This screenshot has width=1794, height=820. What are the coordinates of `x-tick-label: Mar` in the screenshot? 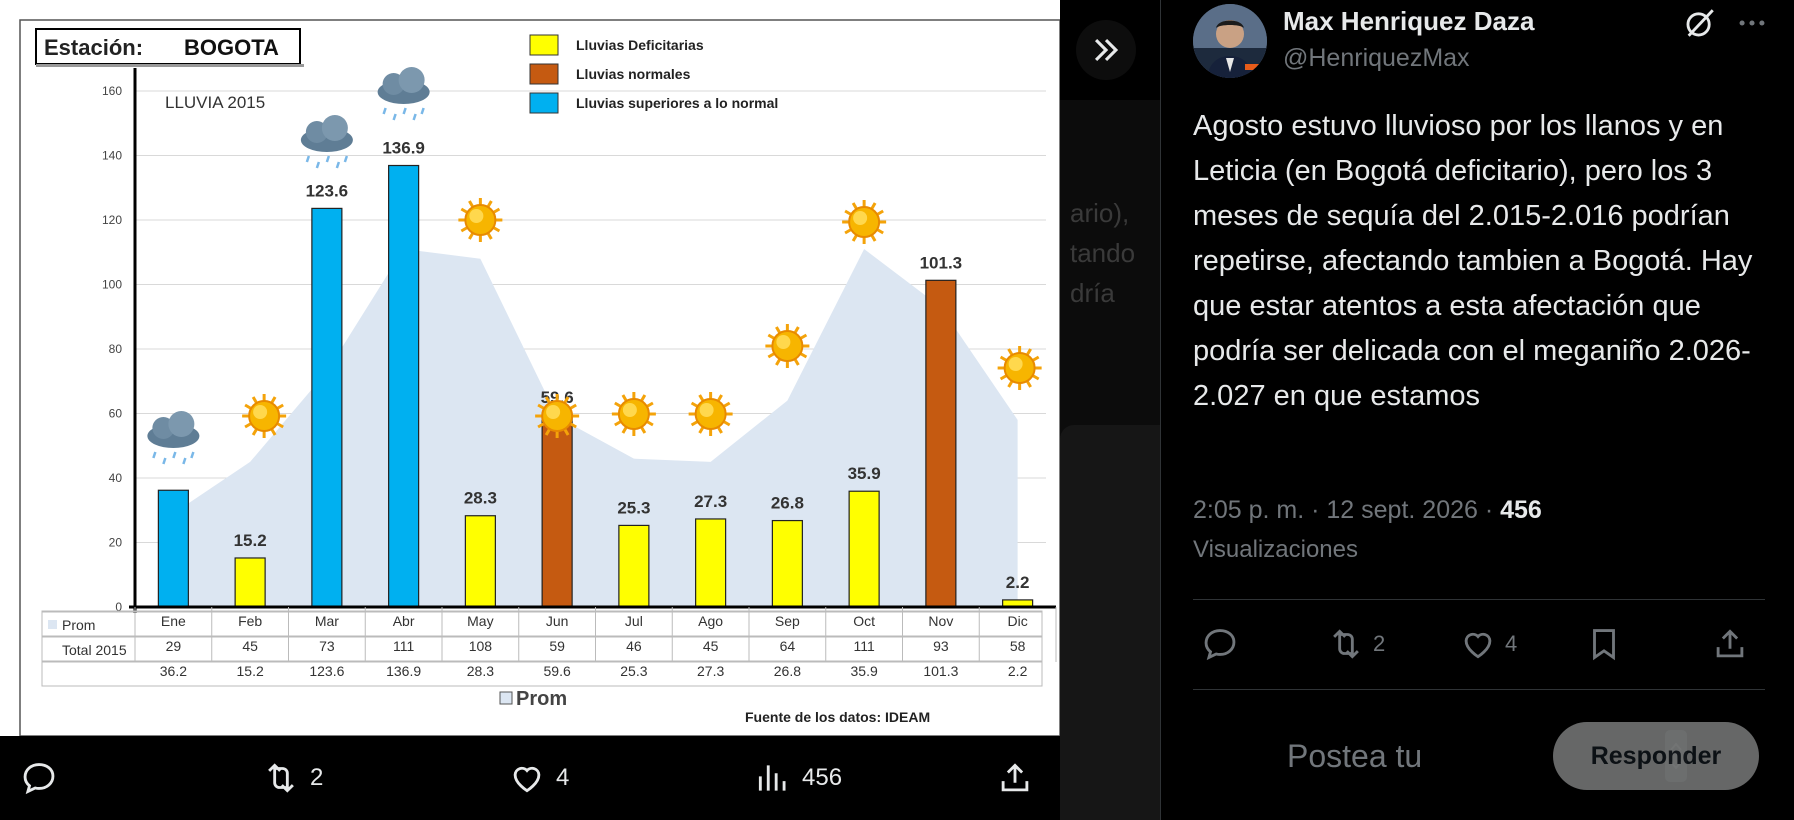 It's located at (327, 621).